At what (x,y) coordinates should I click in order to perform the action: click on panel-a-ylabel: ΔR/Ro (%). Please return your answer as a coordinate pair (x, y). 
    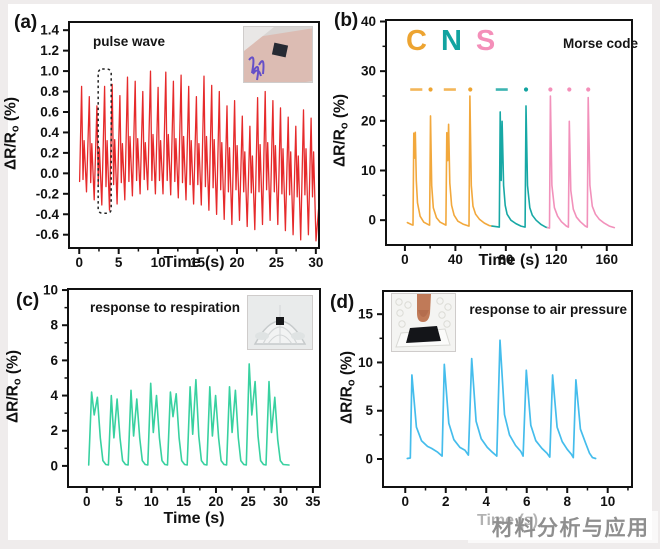
    Looking at the image, I should click on (12, 134).